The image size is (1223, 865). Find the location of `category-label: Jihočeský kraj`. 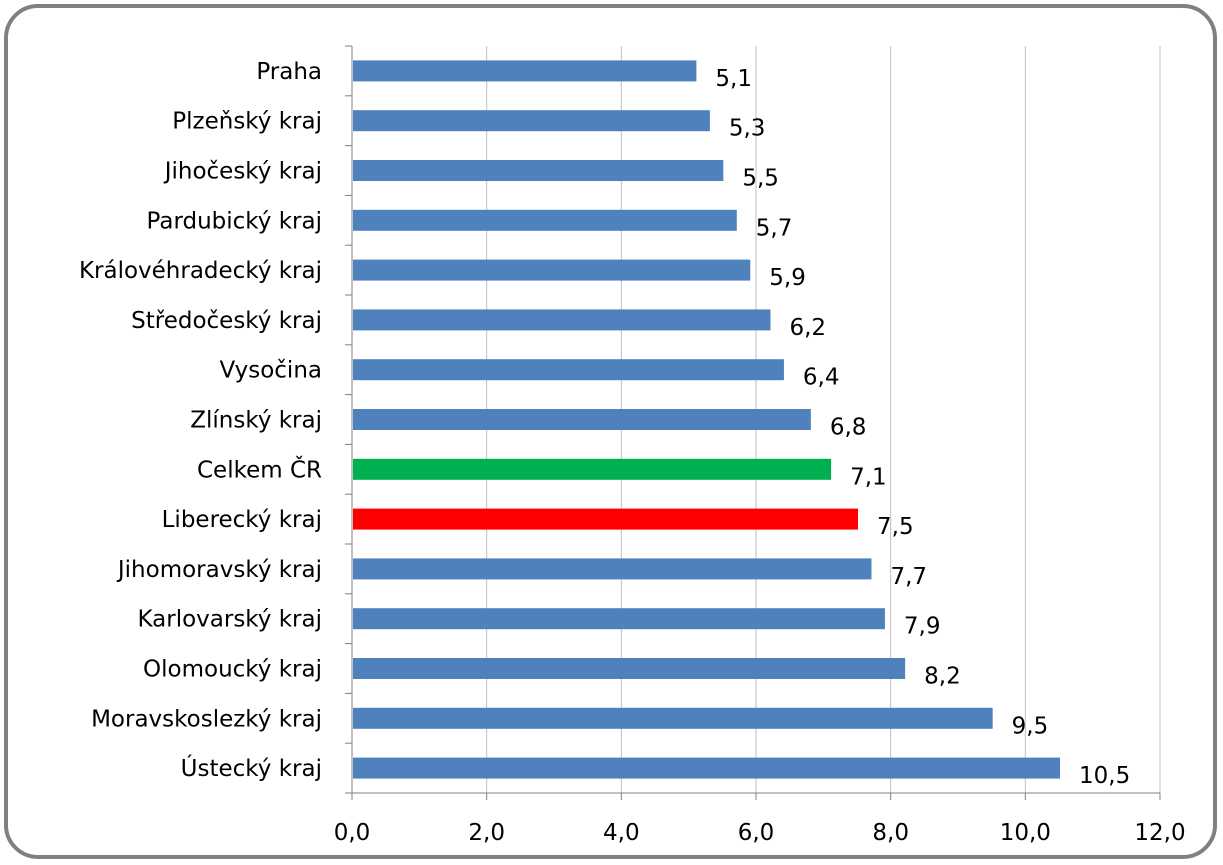

category-label: Jihočeský kraj is located at coordinates (242, 172).